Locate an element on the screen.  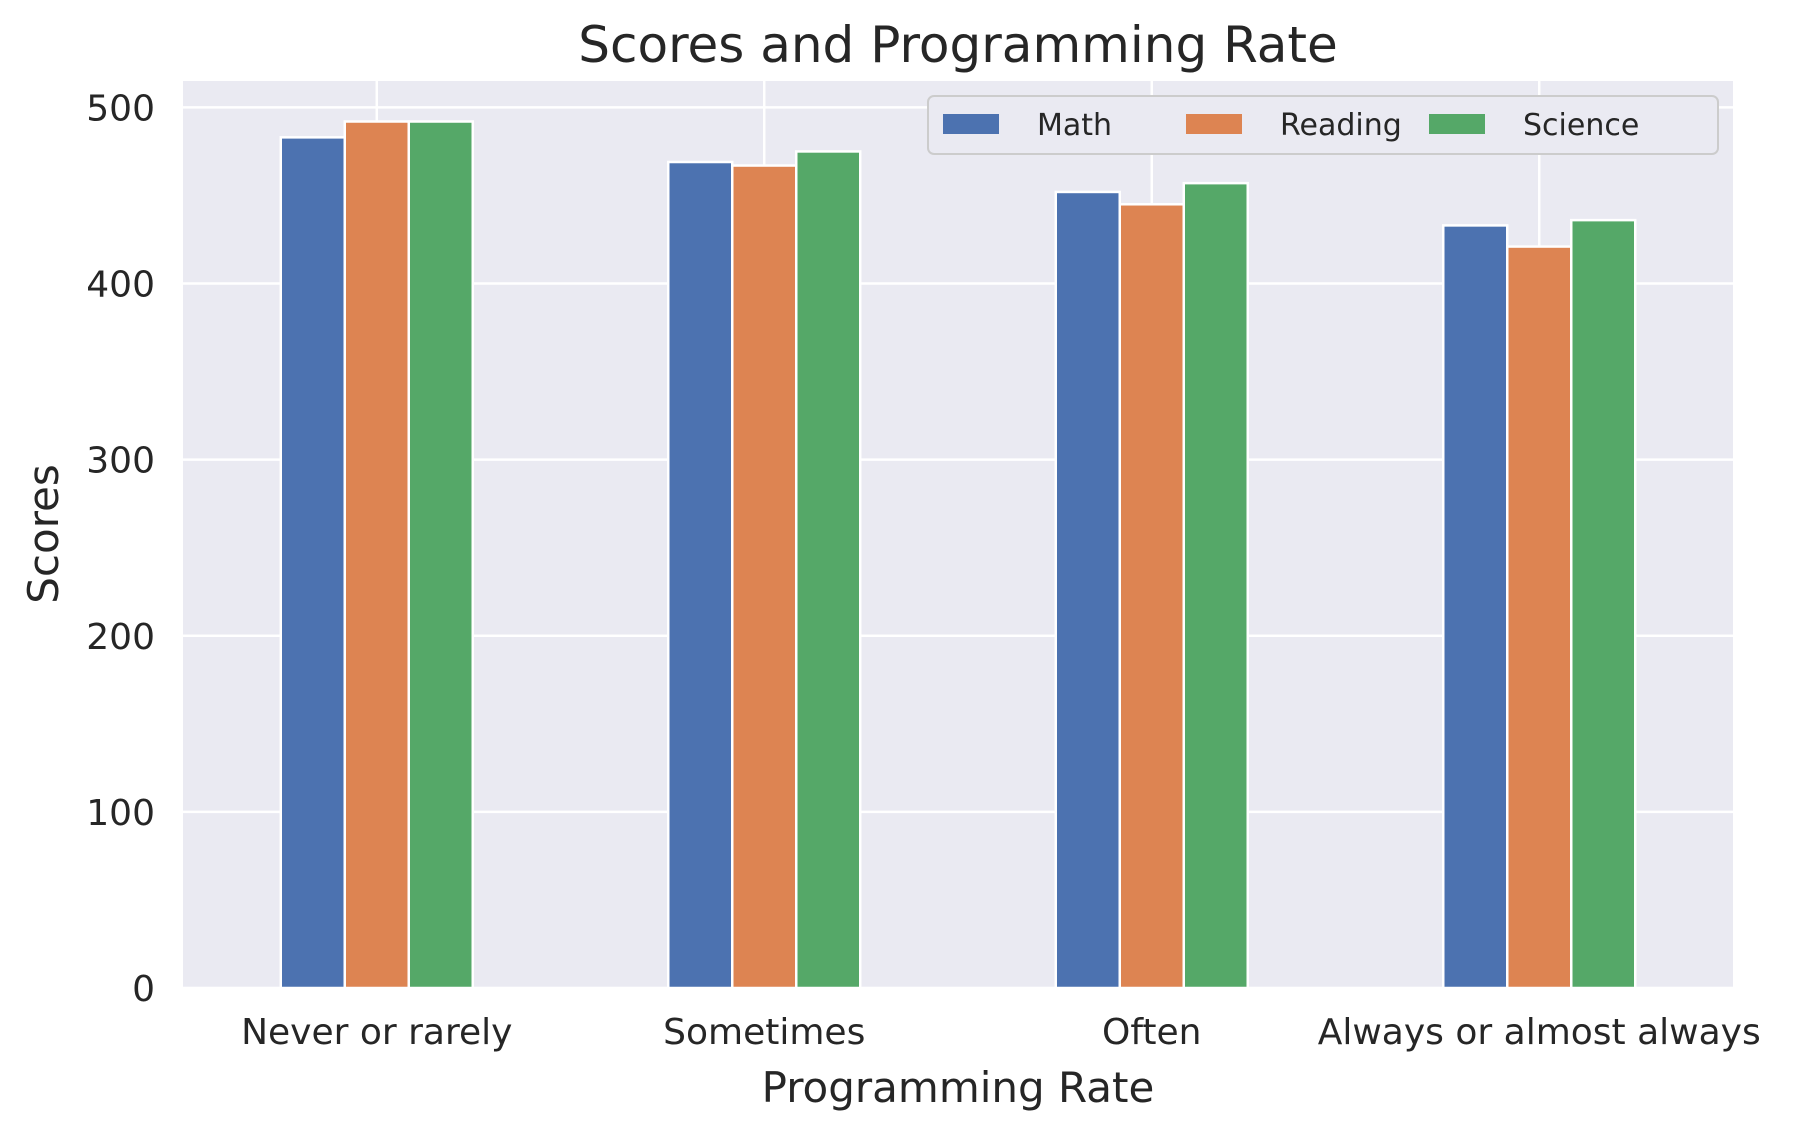
y-axis-label: Scores is located at coordinates (43, 534).